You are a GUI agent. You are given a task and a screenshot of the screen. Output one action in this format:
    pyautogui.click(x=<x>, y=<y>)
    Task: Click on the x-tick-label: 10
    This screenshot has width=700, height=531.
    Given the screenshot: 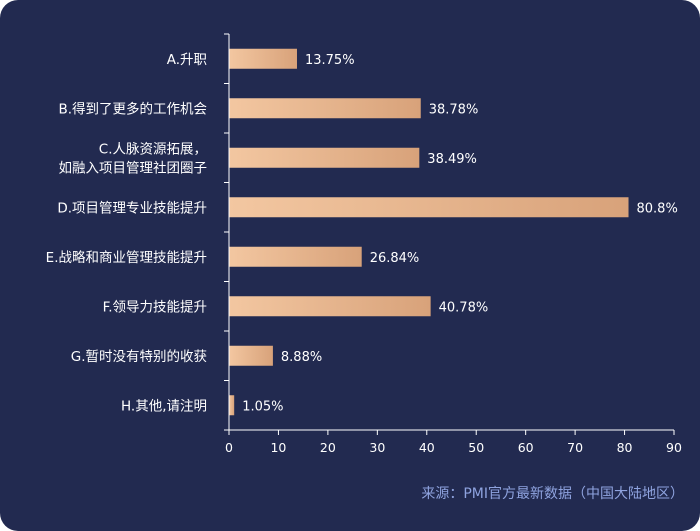 What is the action you would take?
    pyautogui.click(x=278, y=447)
    